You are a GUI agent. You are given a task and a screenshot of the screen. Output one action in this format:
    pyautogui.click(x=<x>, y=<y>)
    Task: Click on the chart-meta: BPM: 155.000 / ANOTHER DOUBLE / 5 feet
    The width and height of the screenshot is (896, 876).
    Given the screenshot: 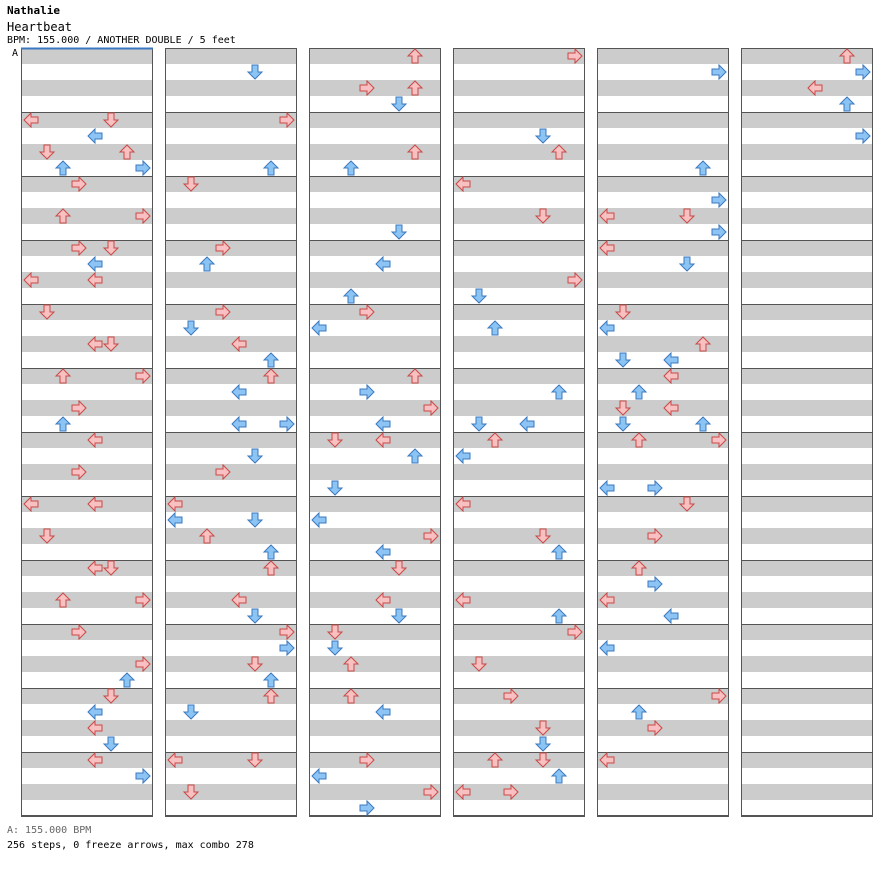 What is the action you would take?
    pyautogui.click(x=121, y=40)
    